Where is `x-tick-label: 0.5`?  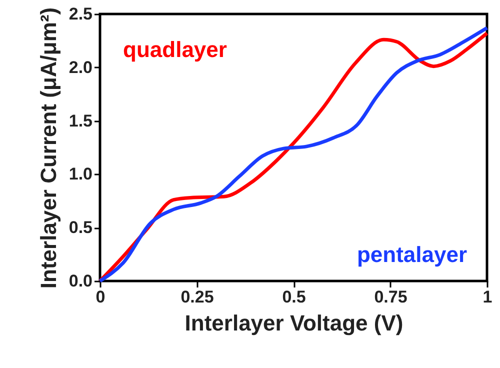 x-tick-label: 0.5 is located at coordinates (294, 297).